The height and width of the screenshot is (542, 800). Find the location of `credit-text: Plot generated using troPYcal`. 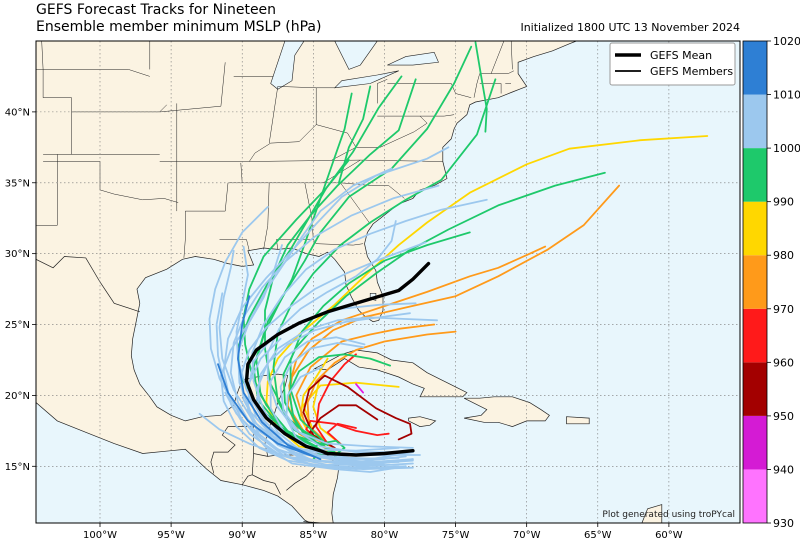

credit-text: Plot generated using troPYcal is located at coordinates (668, 515).